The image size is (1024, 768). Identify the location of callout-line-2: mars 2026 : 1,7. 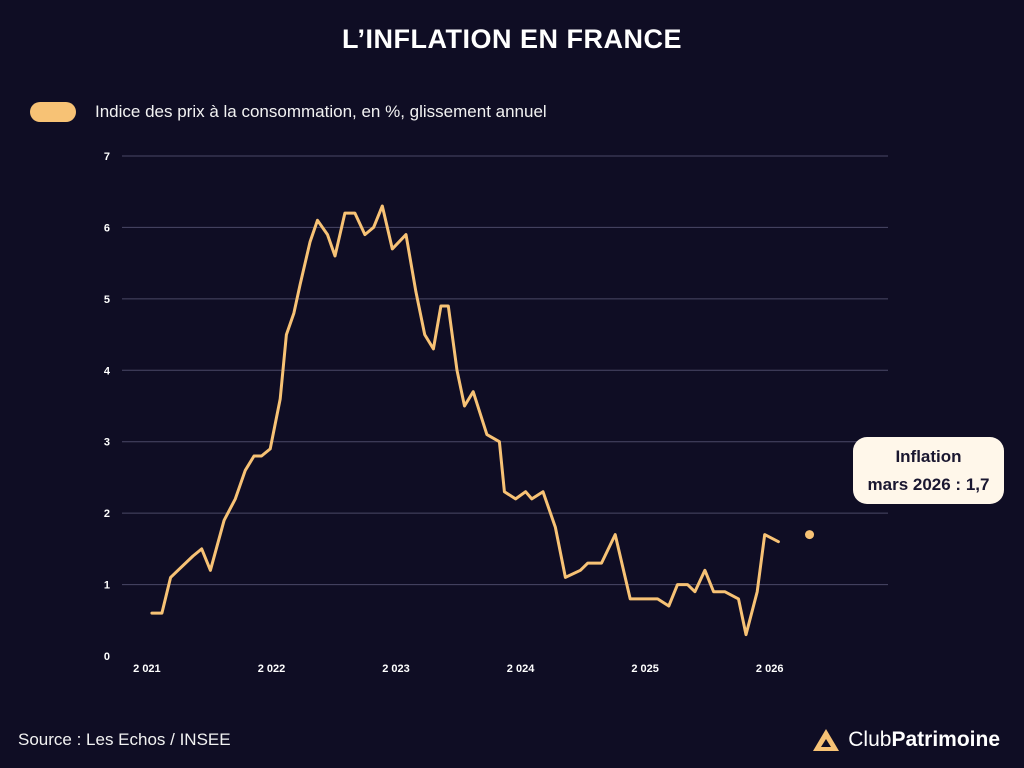
(928, 484).